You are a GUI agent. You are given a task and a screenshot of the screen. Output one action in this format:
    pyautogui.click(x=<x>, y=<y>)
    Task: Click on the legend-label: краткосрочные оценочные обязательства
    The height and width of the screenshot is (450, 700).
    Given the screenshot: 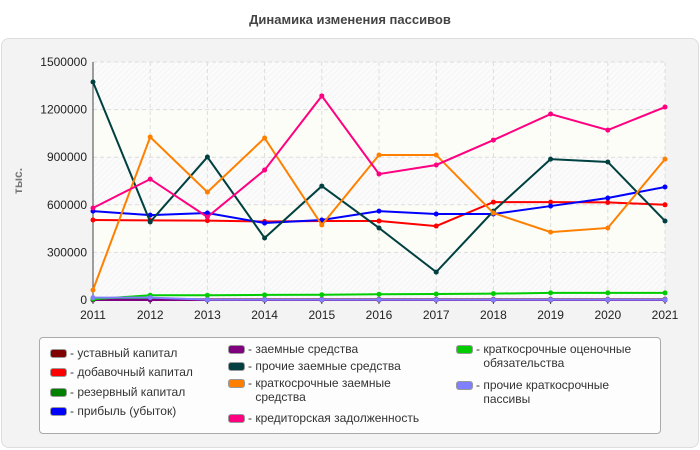 What is the action you would take?
    pyautogui.click(x=557, y=356)
    